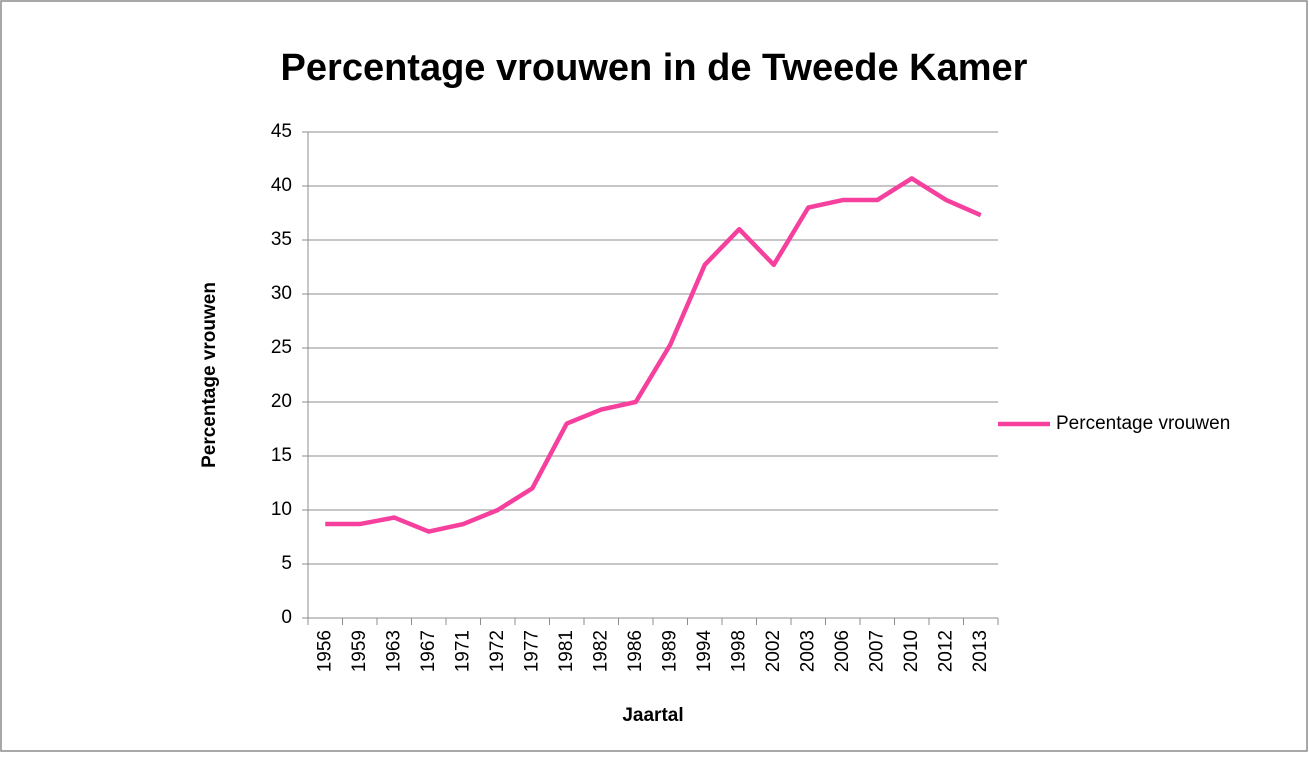  Describe the element at coordinates (1143, 423) in the screenshot. I see `legend-label: Percentage vrouwen` at that location.